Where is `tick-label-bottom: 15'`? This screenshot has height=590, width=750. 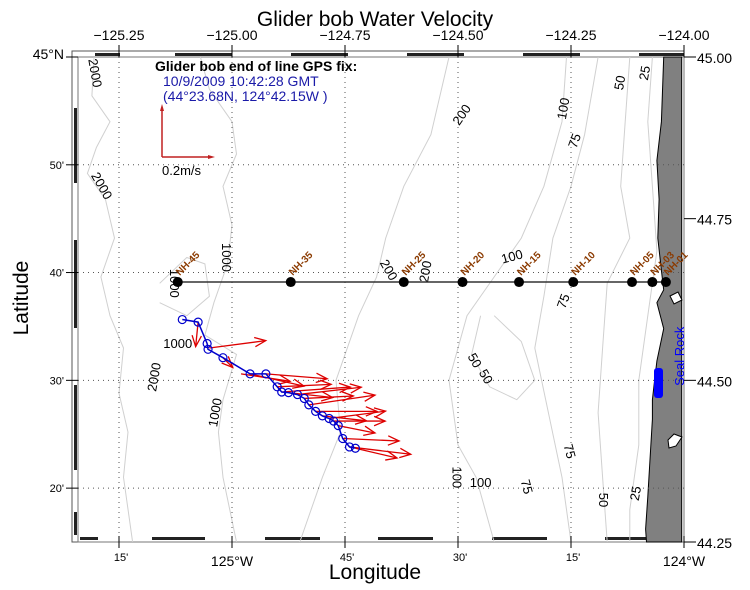
tick-label-bottom: 15' is located at coordinates (121, 558).